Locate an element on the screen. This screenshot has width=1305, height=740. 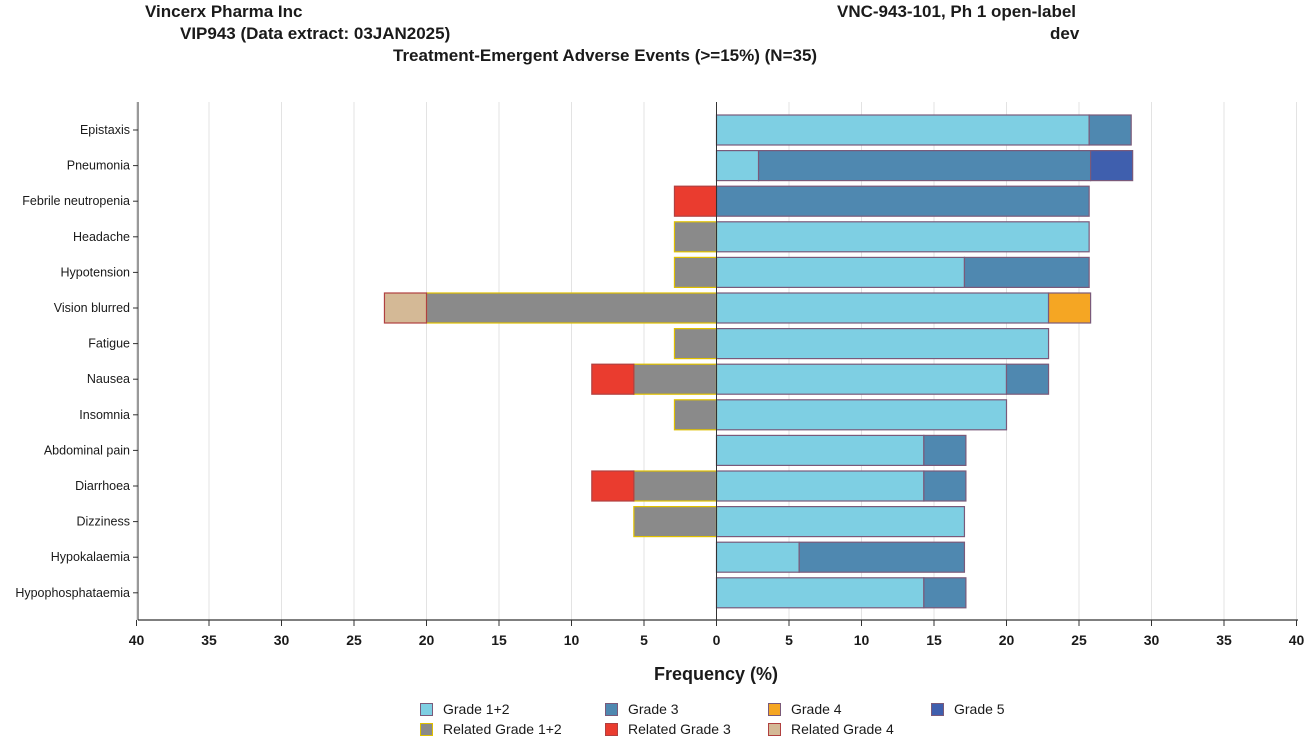
x-axis-title: Frequency (%) is located at coordinates (716, 674).